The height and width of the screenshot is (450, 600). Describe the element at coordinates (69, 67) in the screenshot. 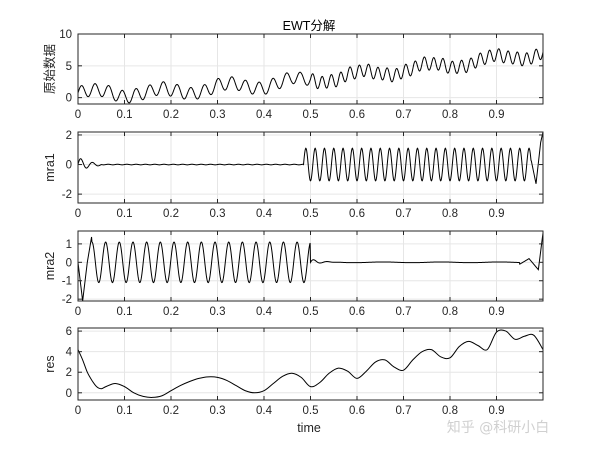

I see `y-tick-label-1: 5` at that location.